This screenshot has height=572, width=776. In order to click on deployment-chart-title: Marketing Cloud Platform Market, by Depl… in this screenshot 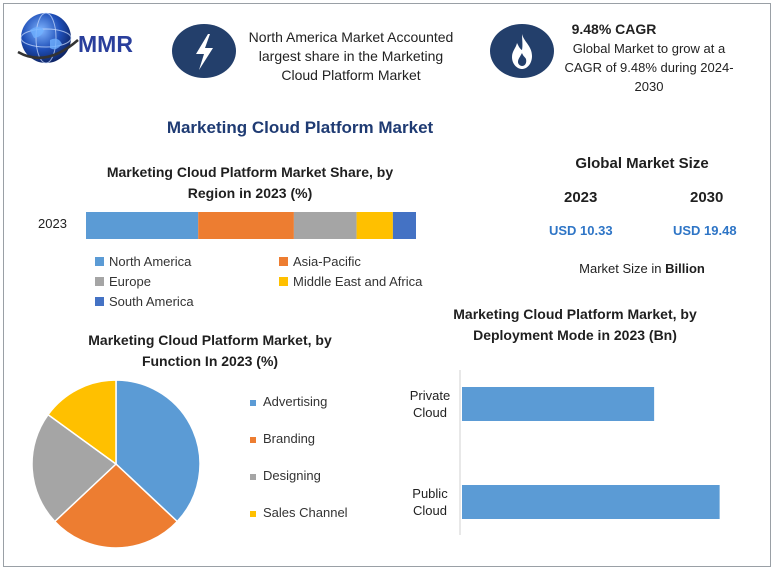, I will do `click(575, 324)`.